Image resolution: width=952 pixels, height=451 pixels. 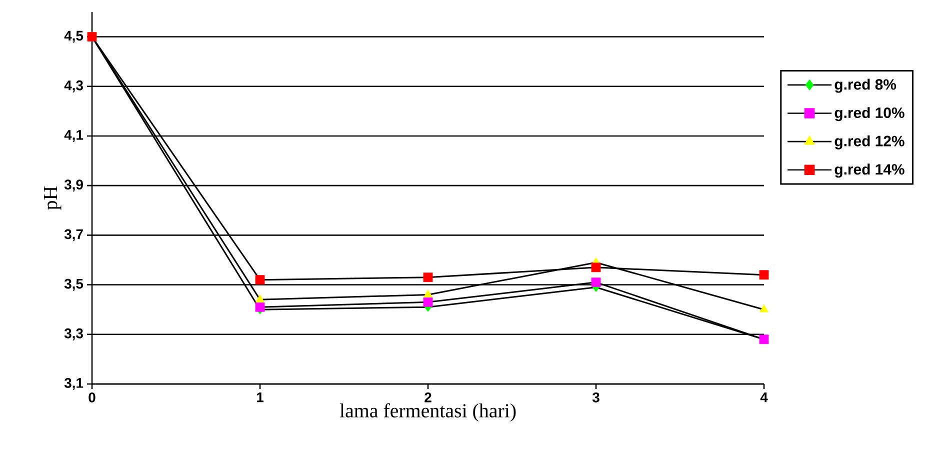 I want to click on x-tick-label: 3, so click(x=596, y=397).